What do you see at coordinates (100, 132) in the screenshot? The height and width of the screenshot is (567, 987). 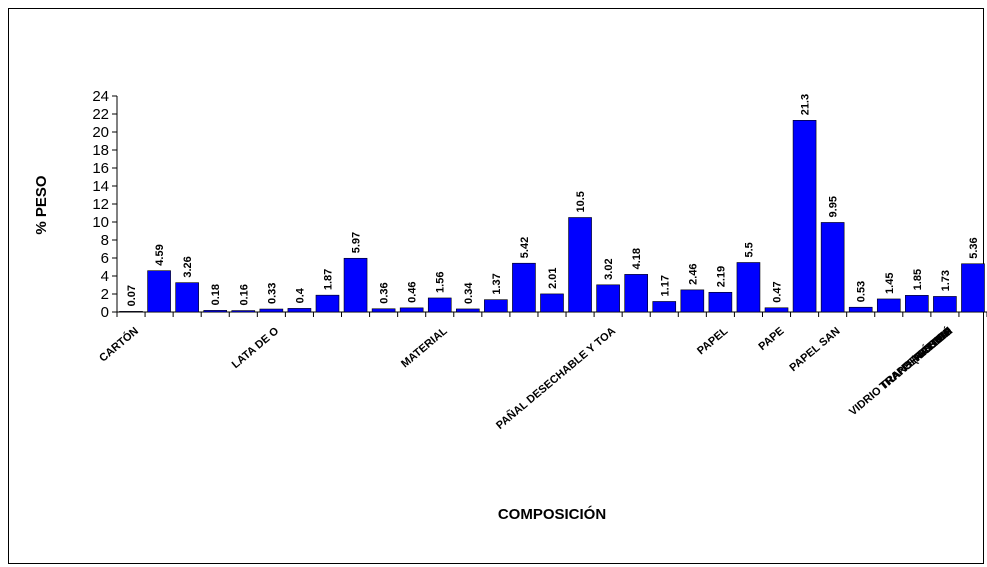 I see `y-tick-label: 20` at bounding box center [100, 132].